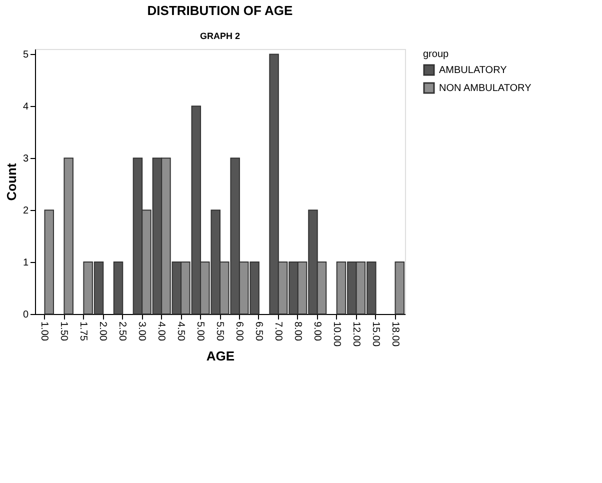 The height and width of the screenshot is (483, 602). What do you see at coordinates (238, 332) in the screenshot?
I see `x-tick-label: 6.00` at bounding box center [238, 332].